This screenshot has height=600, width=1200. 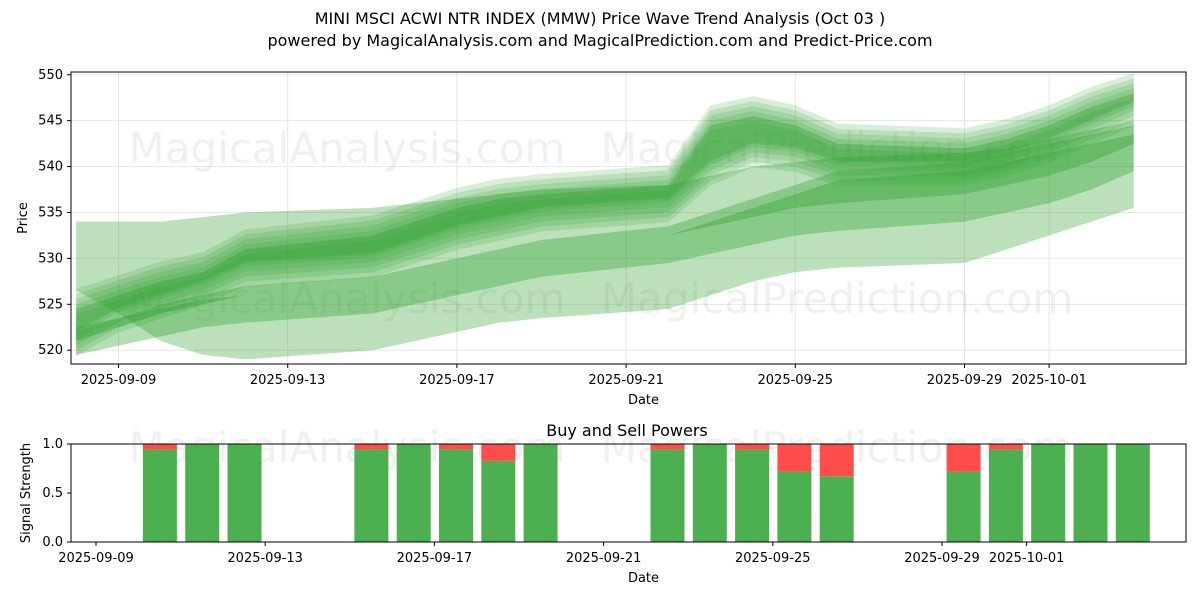 What do you see at coordinates (50, 258) in the screenshot?
I see `y-tick-label: 530` at bounding box center [50, 258].